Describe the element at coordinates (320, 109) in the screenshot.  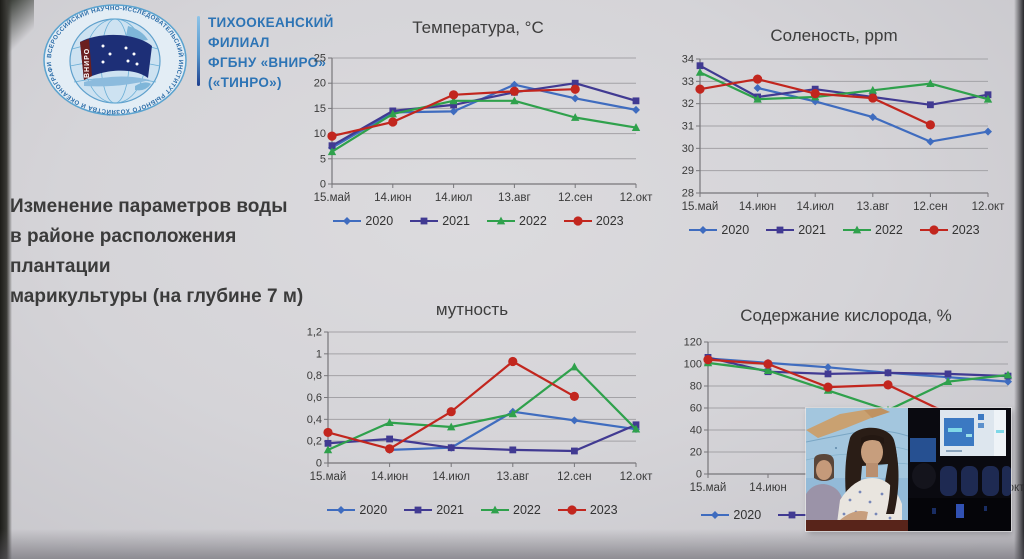
I see `svg-text: 15` at that location.